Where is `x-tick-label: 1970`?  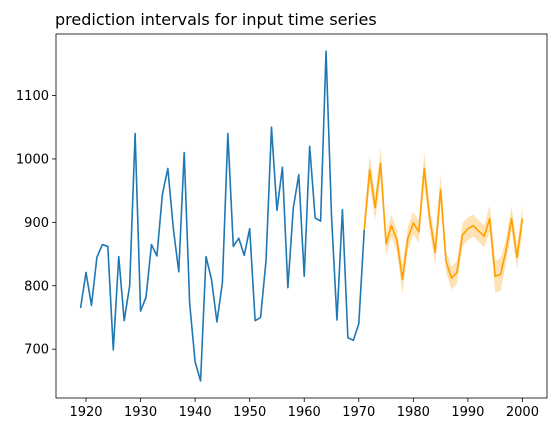 x-tick-label: 1970 is located at coordinates (358, 412).